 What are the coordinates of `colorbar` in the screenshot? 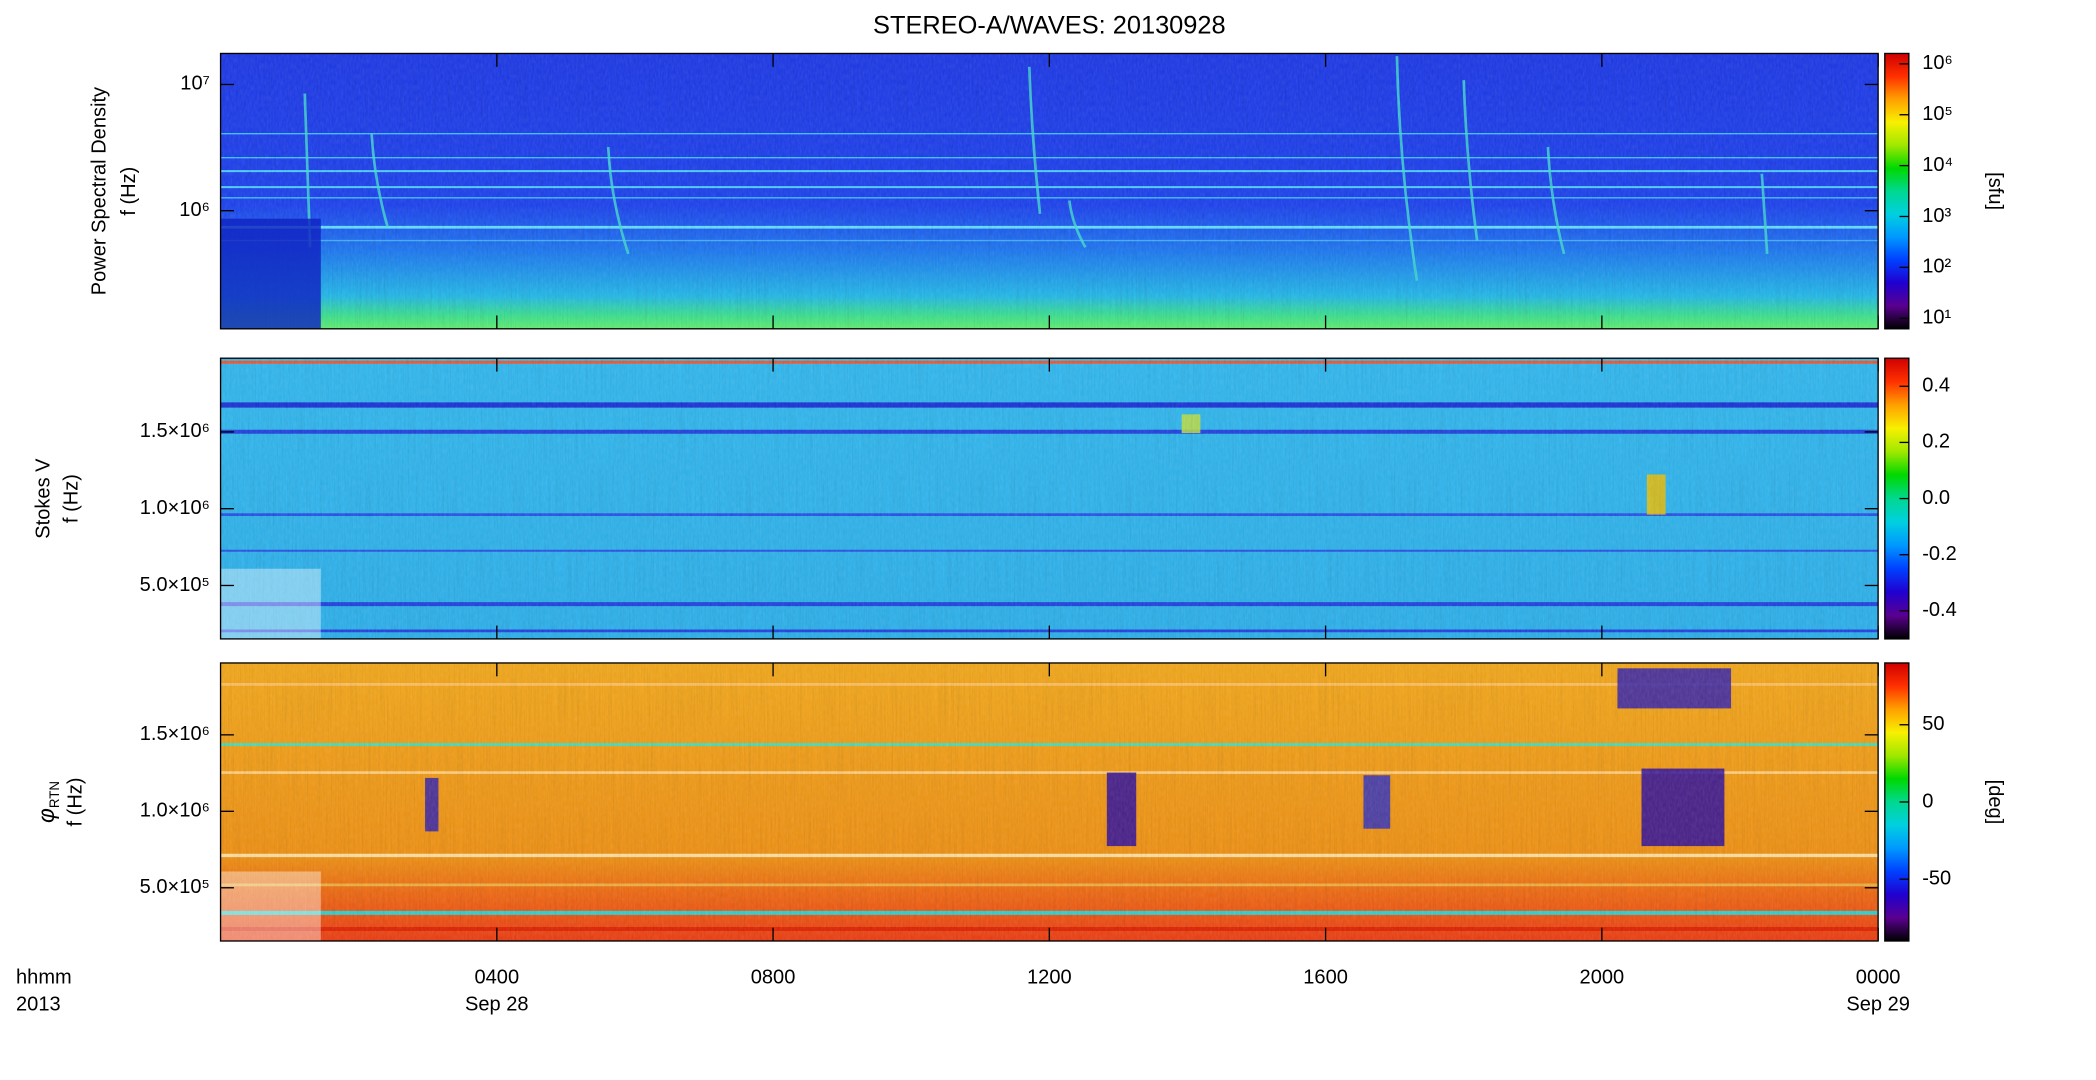 It's located at (1897, 191).